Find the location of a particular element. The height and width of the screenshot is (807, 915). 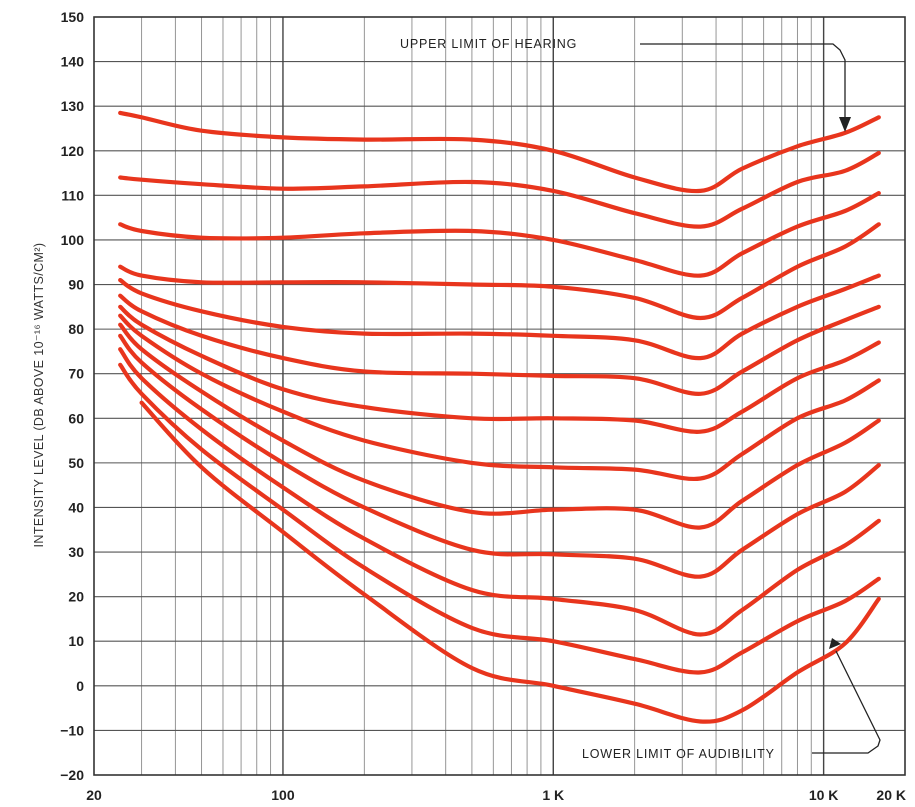

y-tick-label: 60 is located at coordinates (76, 418).